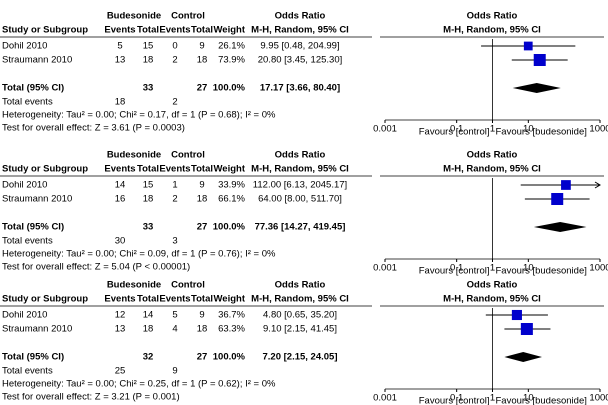 Image resolution: width=608 pixels, height=405 pixels. What do you see at coordinates (231, 329) in the screenshot?
I see `study-cell: 63.3%` at bounding box center [231, 329].